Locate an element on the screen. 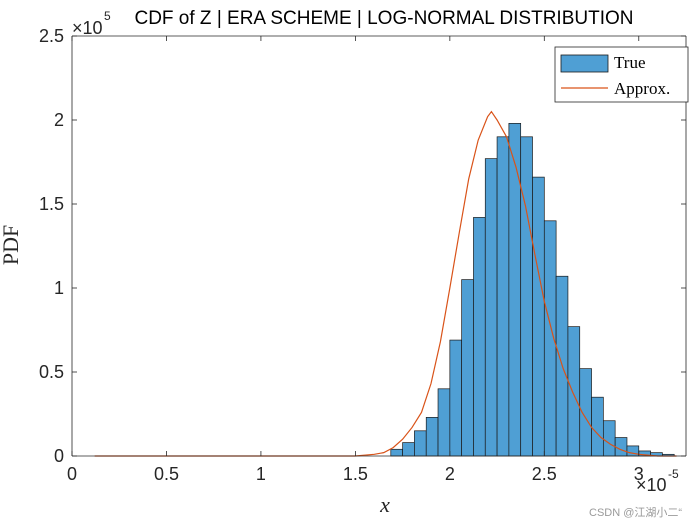  x-tick-label: 3 is located at coordinates (639, 474).